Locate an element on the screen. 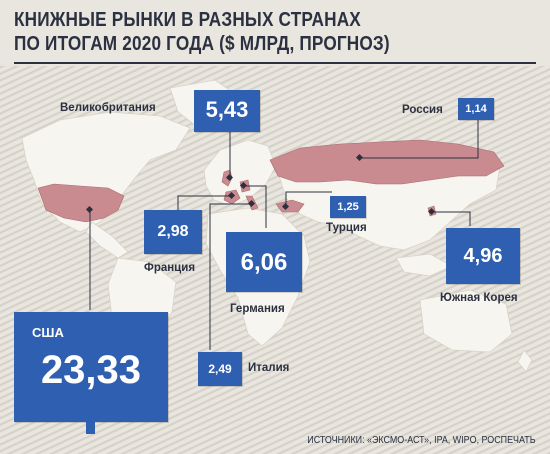  label-uk: Великобритания is located at coordinates (108, 108).